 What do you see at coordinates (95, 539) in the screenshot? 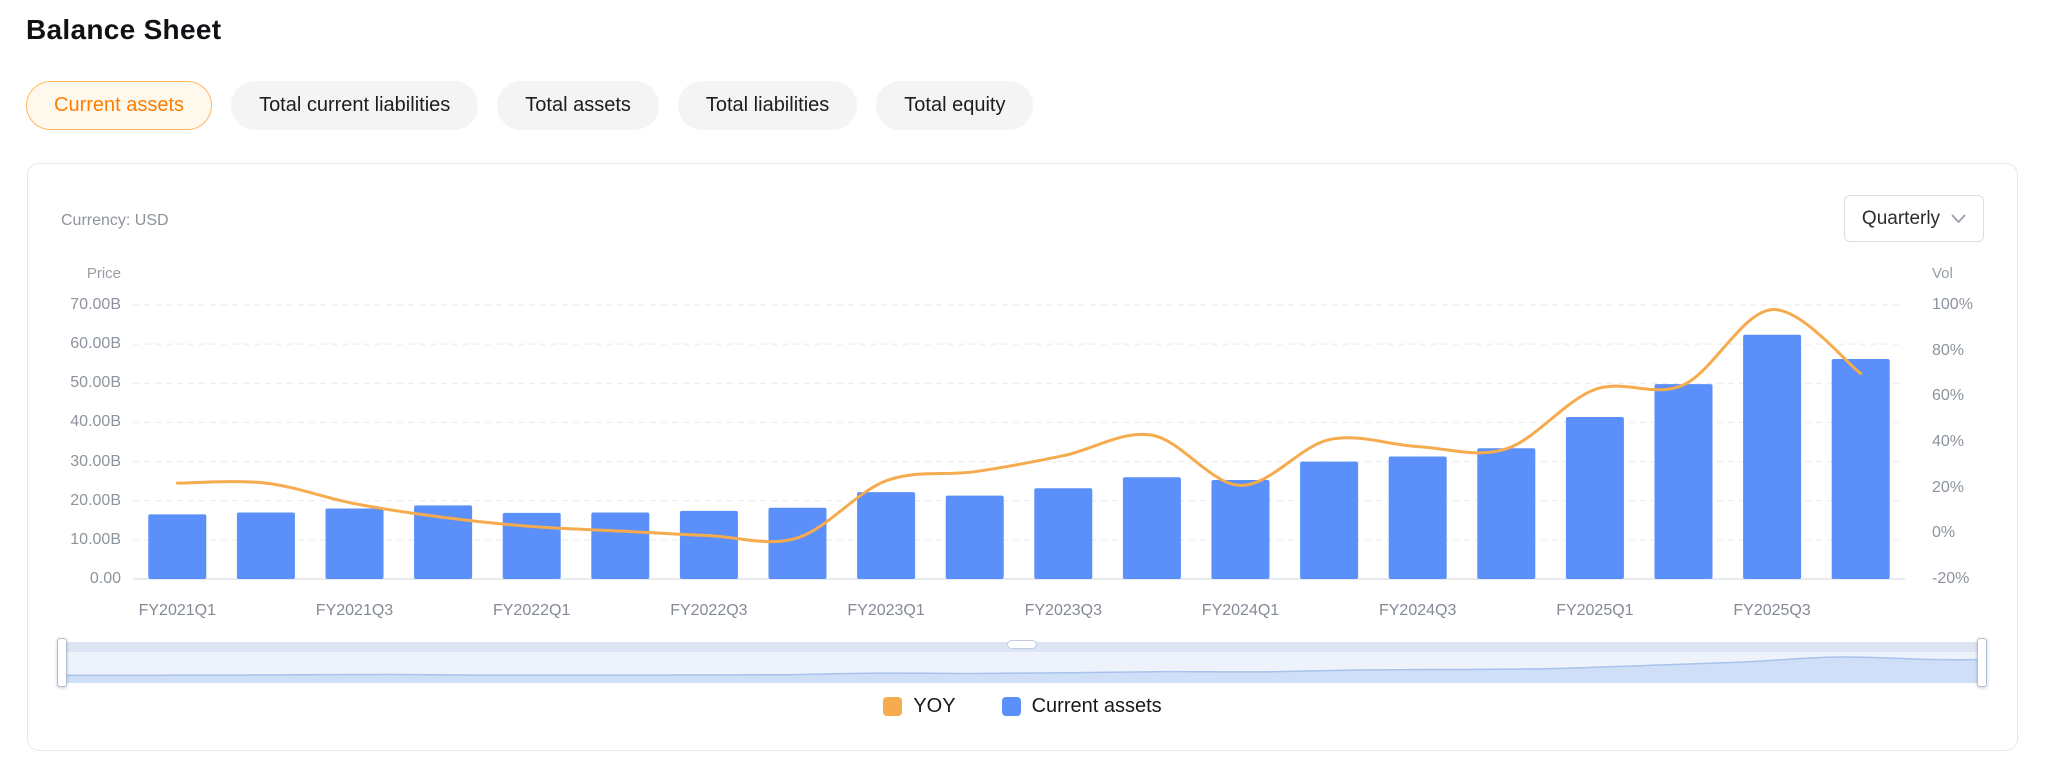
I see `left-axis-tick: 10.00B` at bounding box center [95, 539].